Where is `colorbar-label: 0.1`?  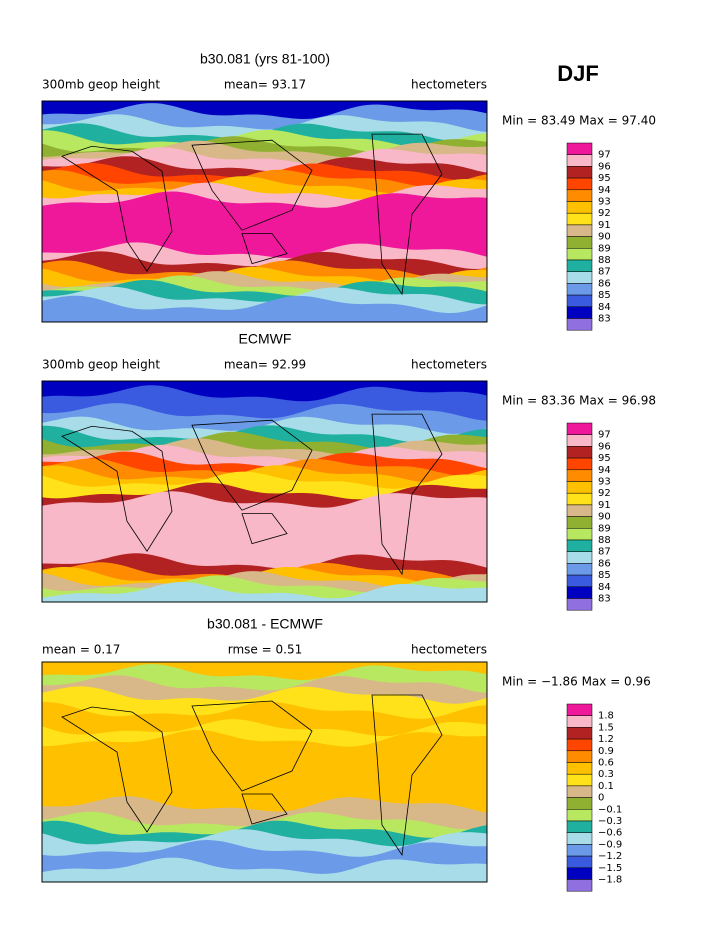
colorbar-label: 0.1 is located at coordinates (606, 786).